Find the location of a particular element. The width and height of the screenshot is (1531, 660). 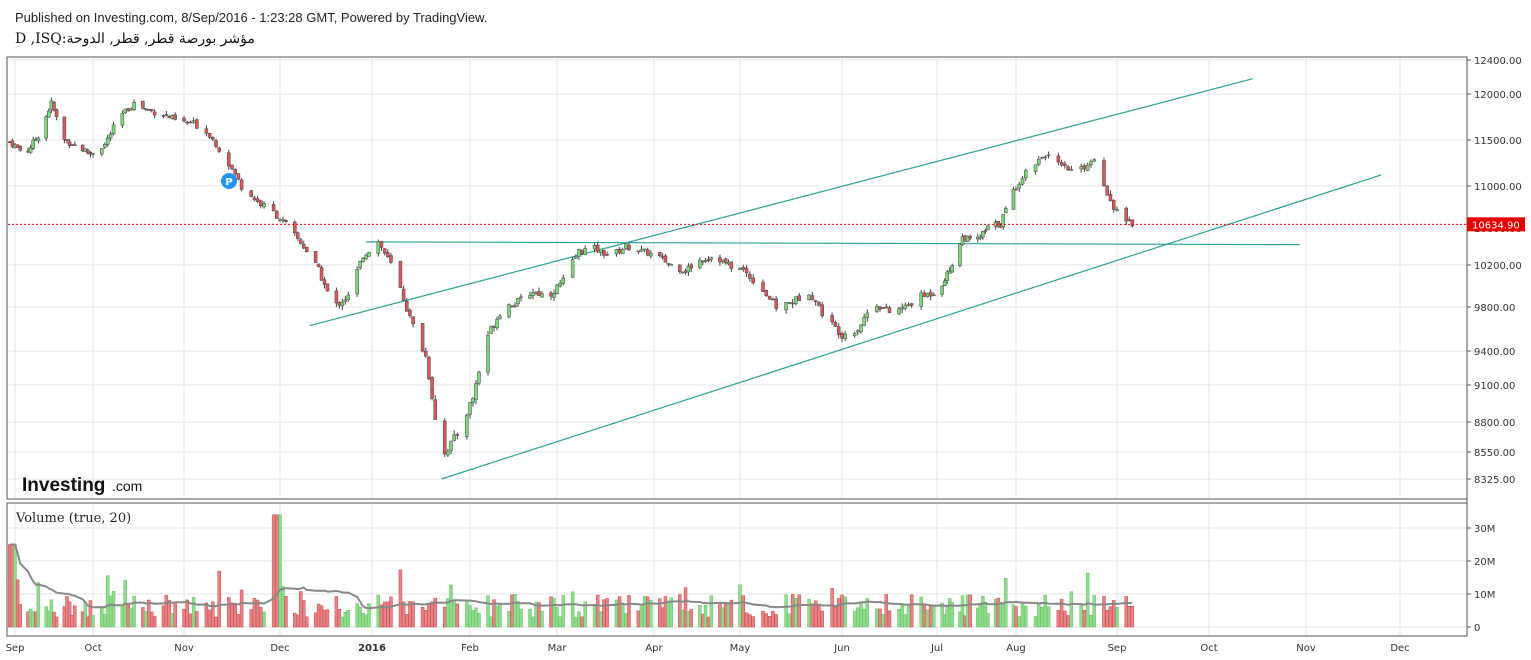

trend-line is located at coordinates (833, 243).